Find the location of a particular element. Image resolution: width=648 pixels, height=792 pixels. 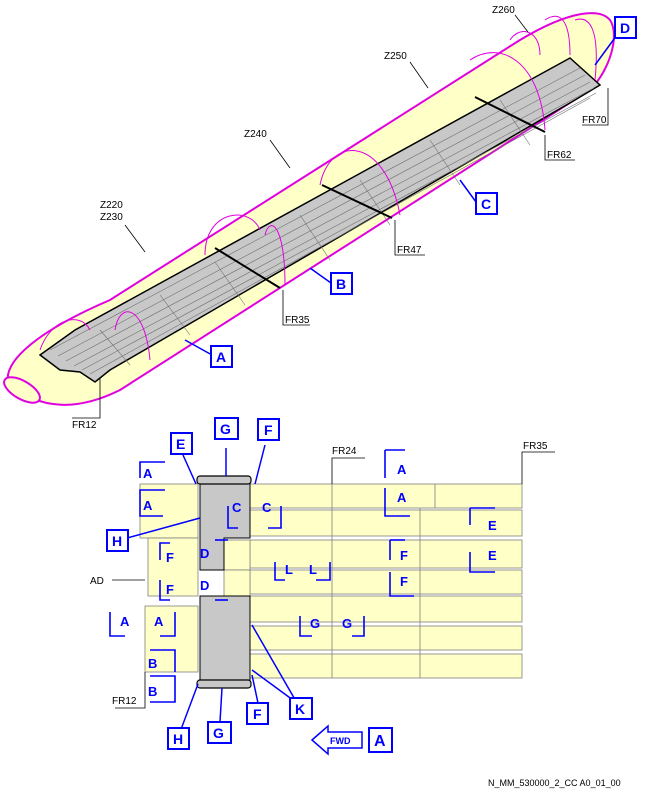

floor-zone-dividers is located at coordinates (380, 192).